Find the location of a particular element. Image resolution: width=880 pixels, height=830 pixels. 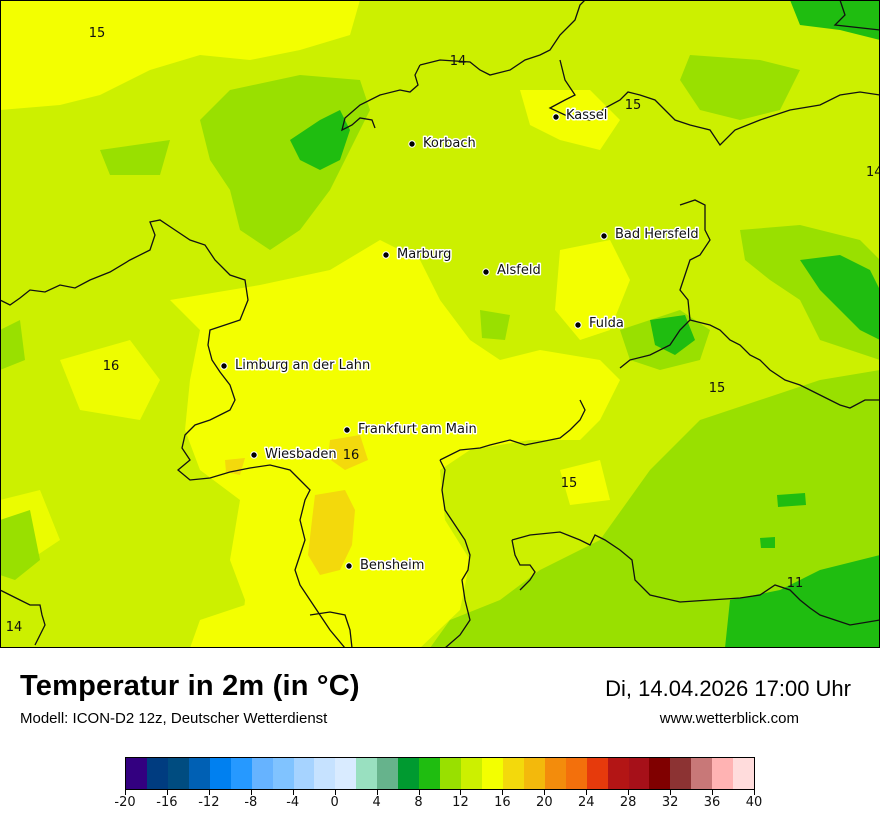

city-bensheim: Bensheim is located at coordinates (385, 566).